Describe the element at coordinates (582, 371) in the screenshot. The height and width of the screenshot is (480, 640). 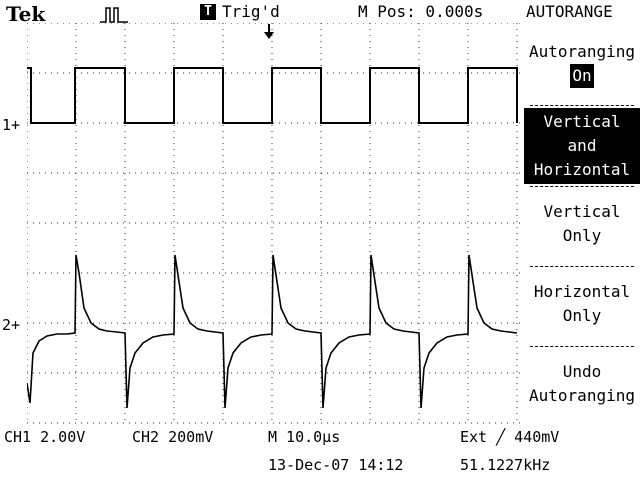
I see `undo-line1: Undo` at that location.